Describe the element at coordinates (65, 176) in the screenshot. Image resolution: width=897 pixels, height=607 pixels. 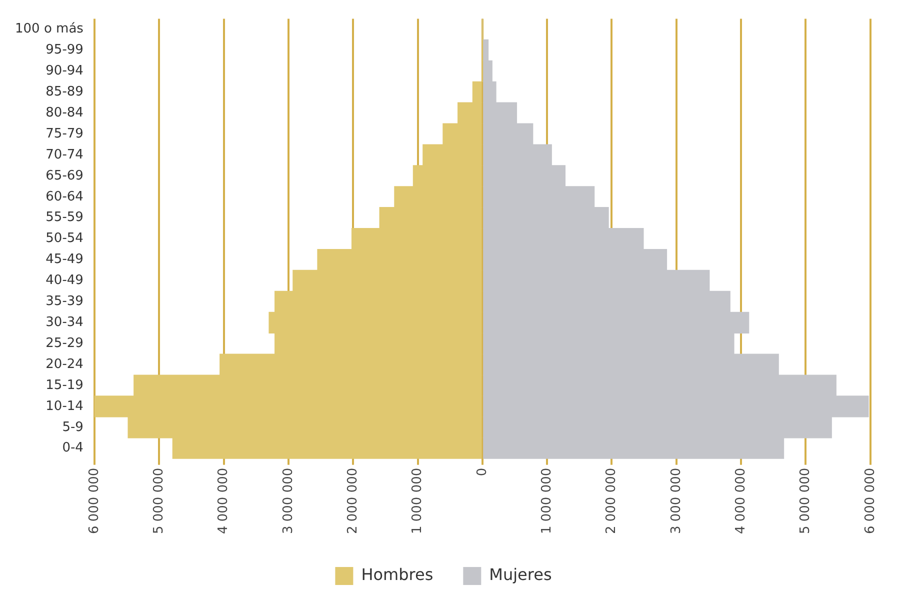
I see `y-tick-label: 65-69` at that location.